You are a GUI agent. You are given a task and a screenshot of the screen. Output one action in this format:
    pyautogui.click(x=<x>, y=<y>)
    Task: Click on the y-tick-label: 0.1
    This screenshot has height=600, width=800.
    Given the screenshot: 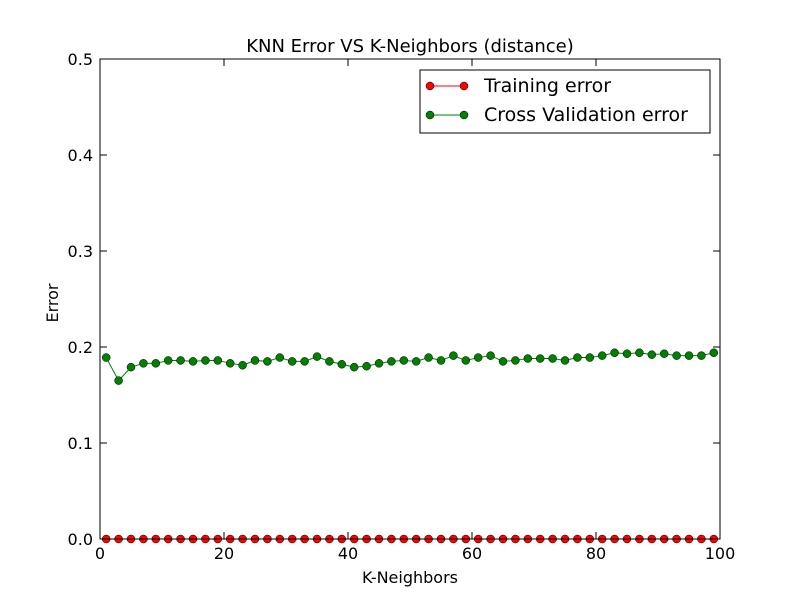 What is the action you would take?
    pyautogui.click(x=80, y=443)
    